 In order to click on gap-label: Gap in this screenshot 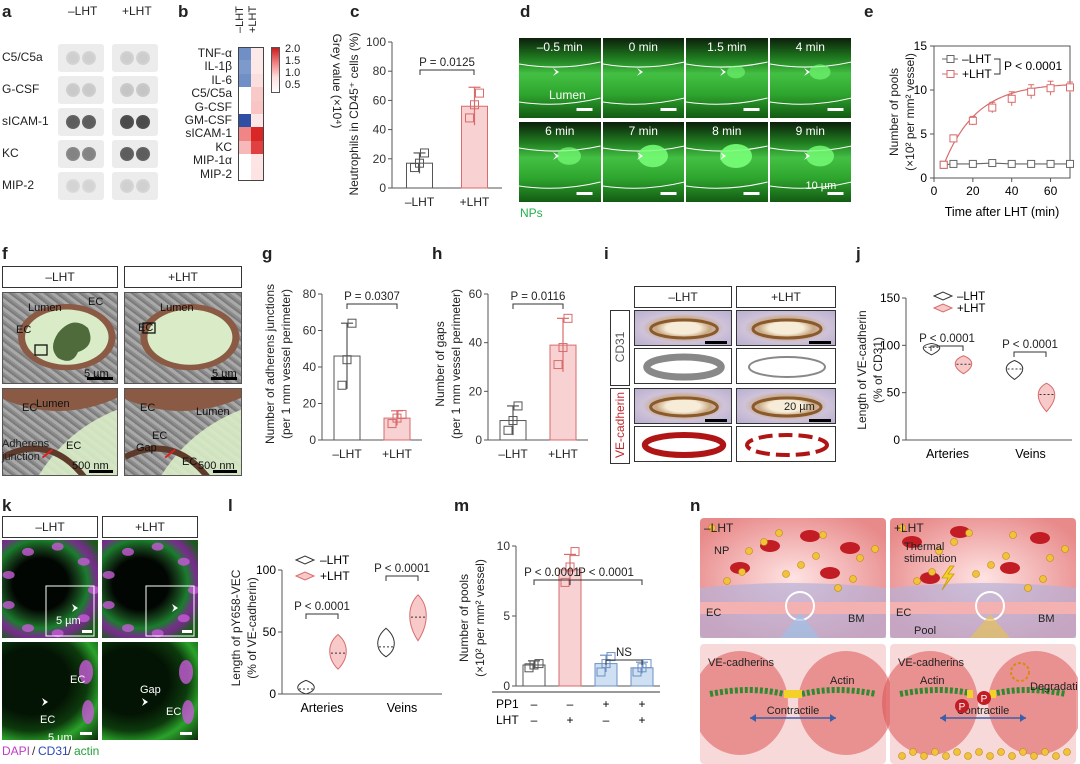, I will do `click(150, 690)`.